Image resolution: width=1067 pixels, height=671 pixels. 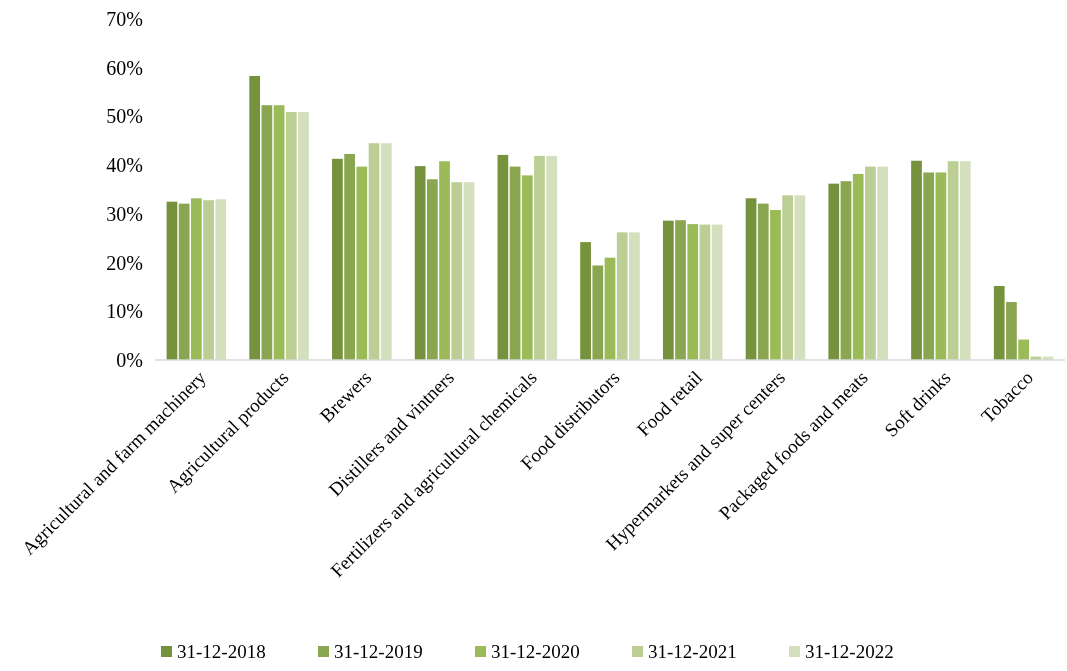 What do you see at coordinates (124, 165) in the screenshot?
I see `y-tick-label: 40%` at bounding box center [124, 165].